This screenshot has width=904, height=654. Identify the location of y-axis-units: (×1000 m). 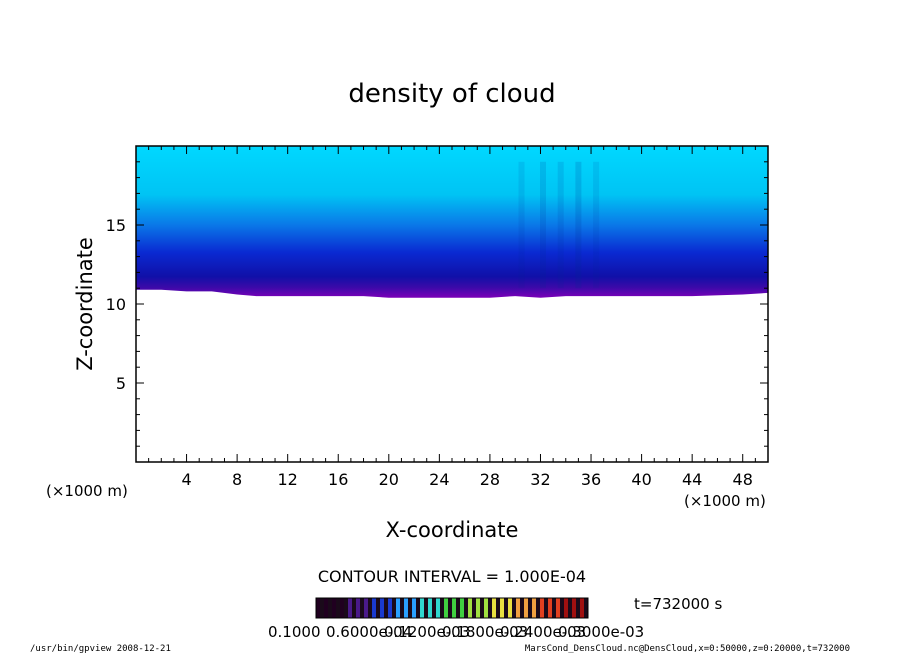
(87, 491).